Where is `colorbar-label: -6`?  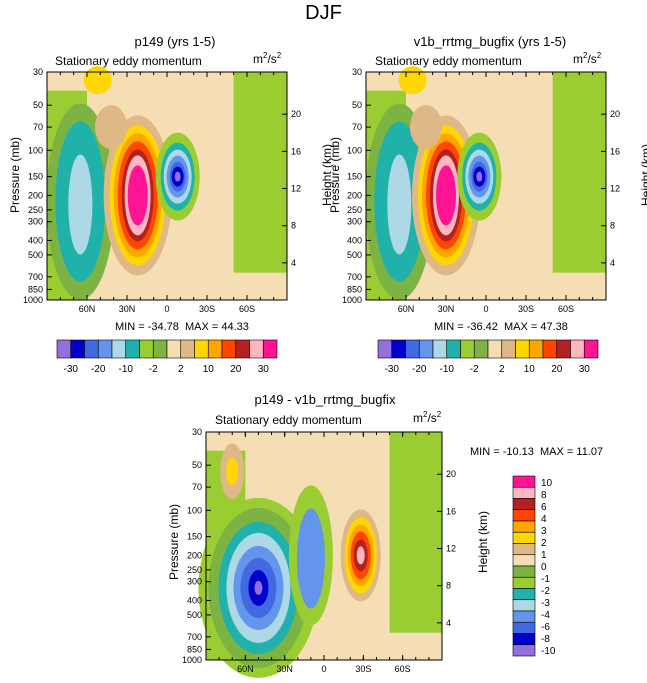
colorbar-label: -6 is located at coordinates (545, 627).